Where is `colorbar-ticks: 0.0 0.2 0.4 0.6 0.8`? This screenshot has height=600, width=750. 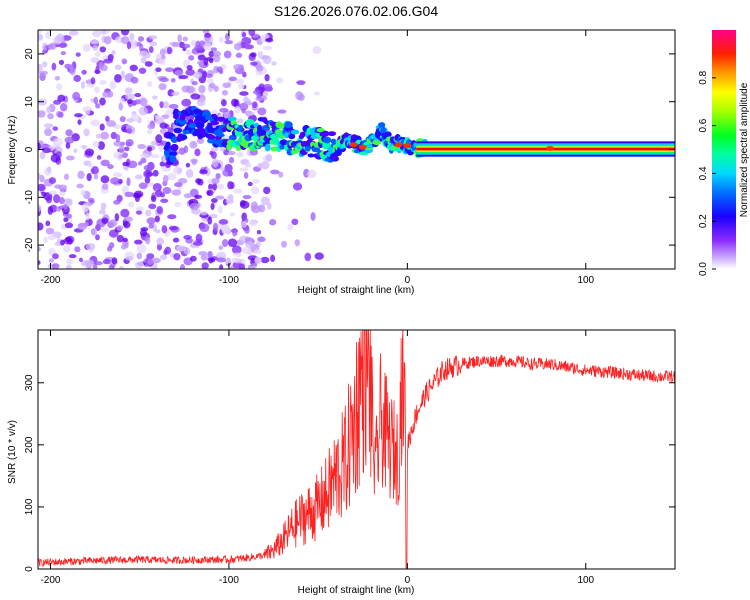
colorbar-ticks: 0.0 0.2 0.4 0.6 0.8 is located at coordinates (707, 173).